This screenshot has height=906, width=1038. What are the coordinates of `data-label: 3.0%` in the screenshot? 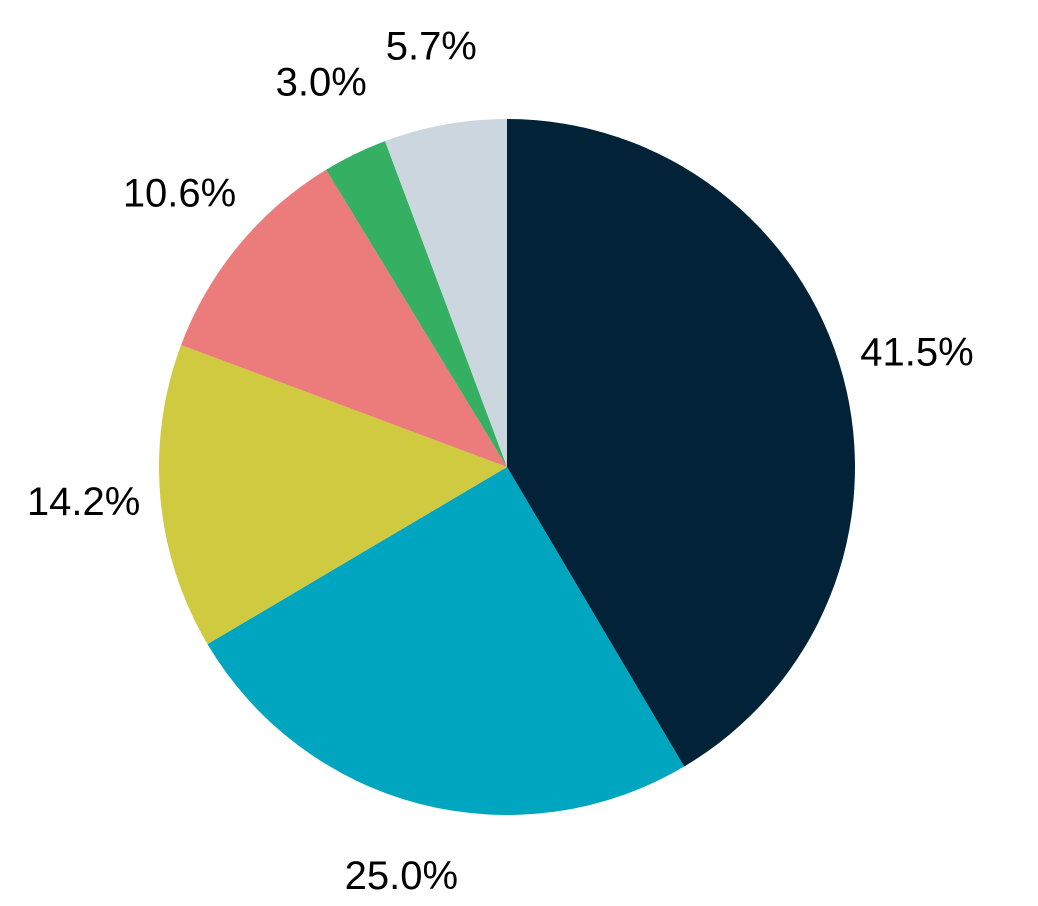 It's located at (321, 82).